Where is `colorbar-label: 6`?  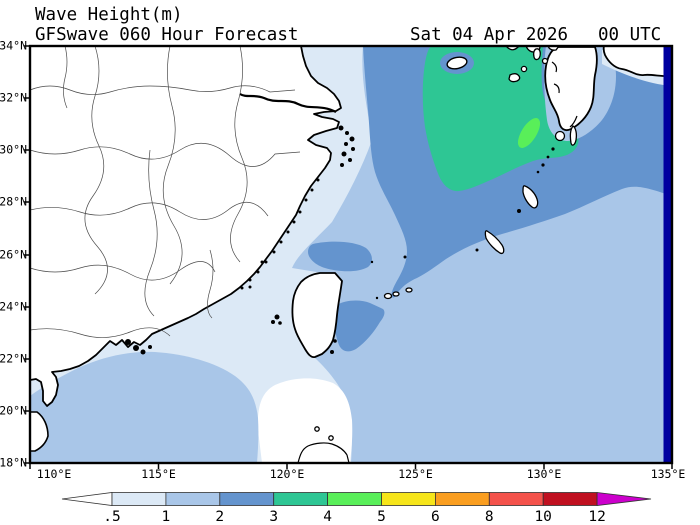
colorbar-label: 6 is located at coordinates (435, 517).